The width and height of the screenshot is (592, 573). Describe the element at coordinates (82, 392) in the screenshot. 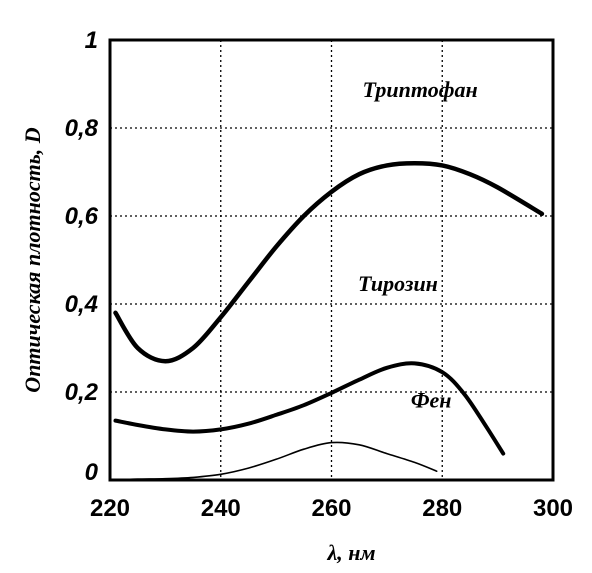

I see `y-tick-label: 0,2` at that location.